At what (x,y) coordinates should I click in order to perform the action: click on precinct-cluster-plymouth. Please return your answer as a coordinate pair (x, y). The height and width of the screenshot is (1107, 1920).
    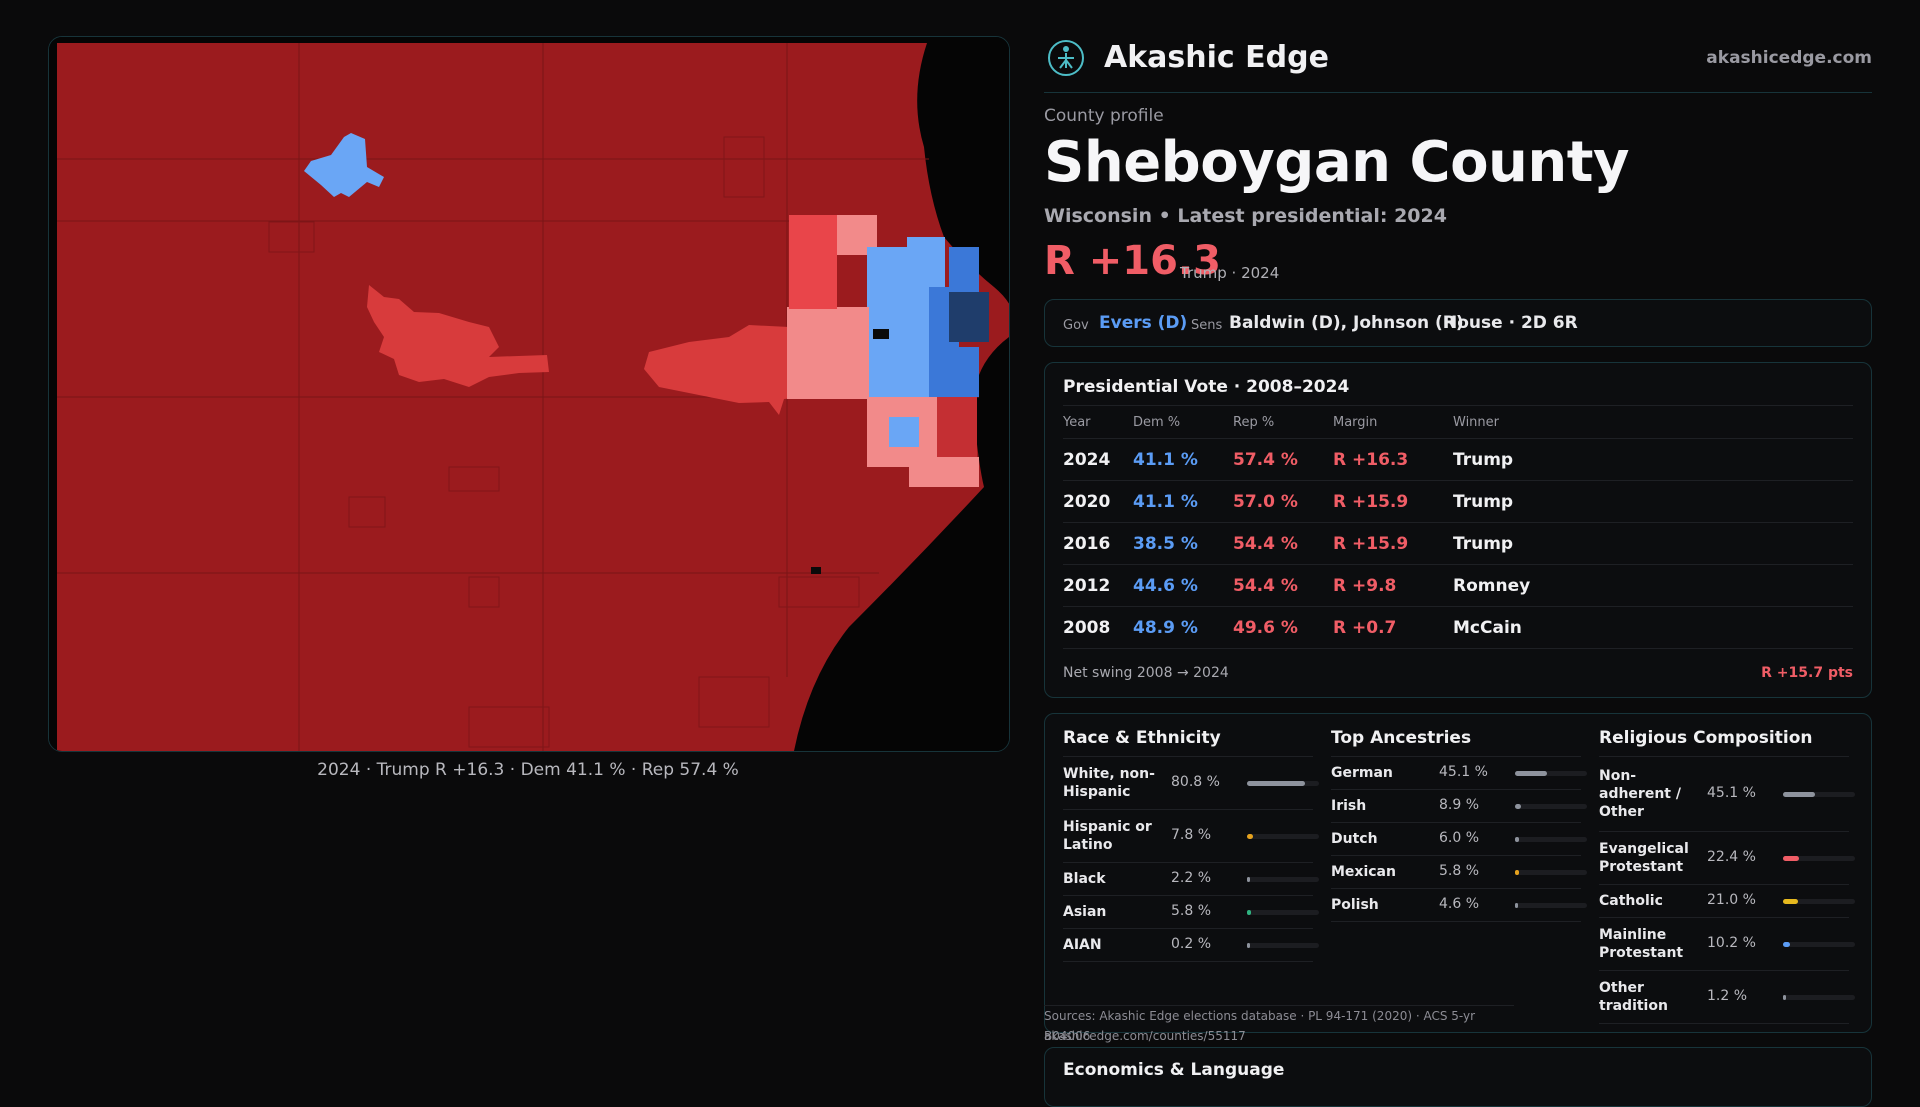
    Looking at the image, I should click on (458, 336).